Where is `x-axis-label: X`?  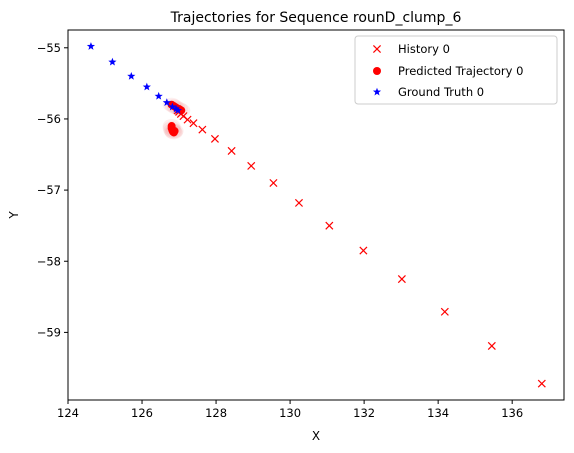 x-axis-label: X is located at coordinates (316, 436).